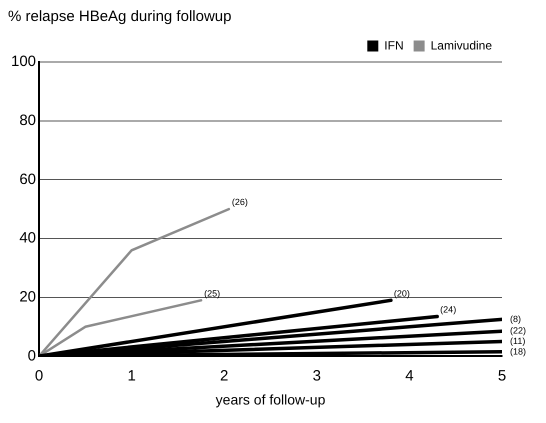 Image resolution: width=546 pixels, height=423 pixels. I want to click on annotation: (24), so click(448, 309).